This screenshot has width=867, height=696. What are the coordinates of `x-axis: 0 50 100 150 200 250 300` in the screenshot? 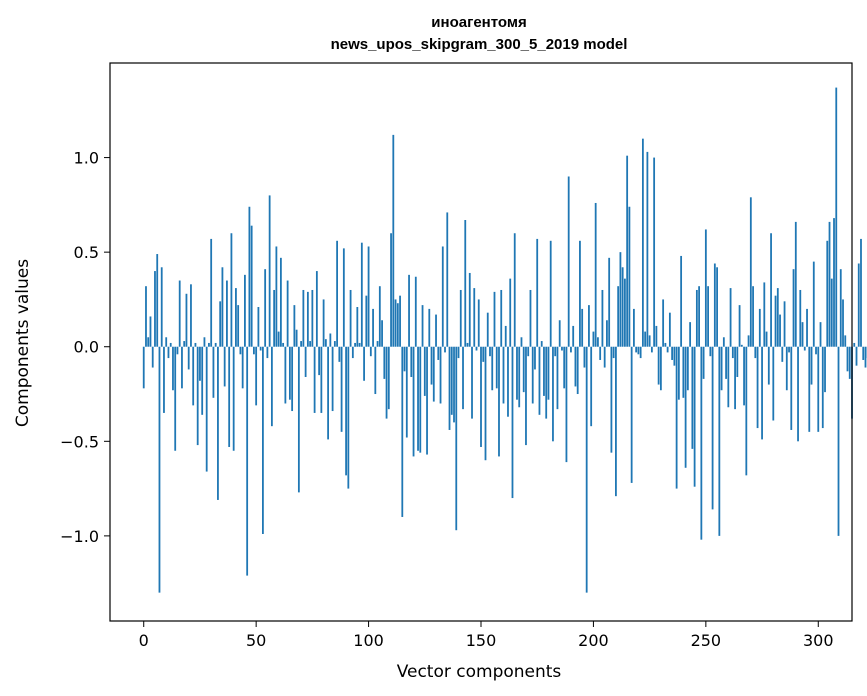 It's located at (486, 635).